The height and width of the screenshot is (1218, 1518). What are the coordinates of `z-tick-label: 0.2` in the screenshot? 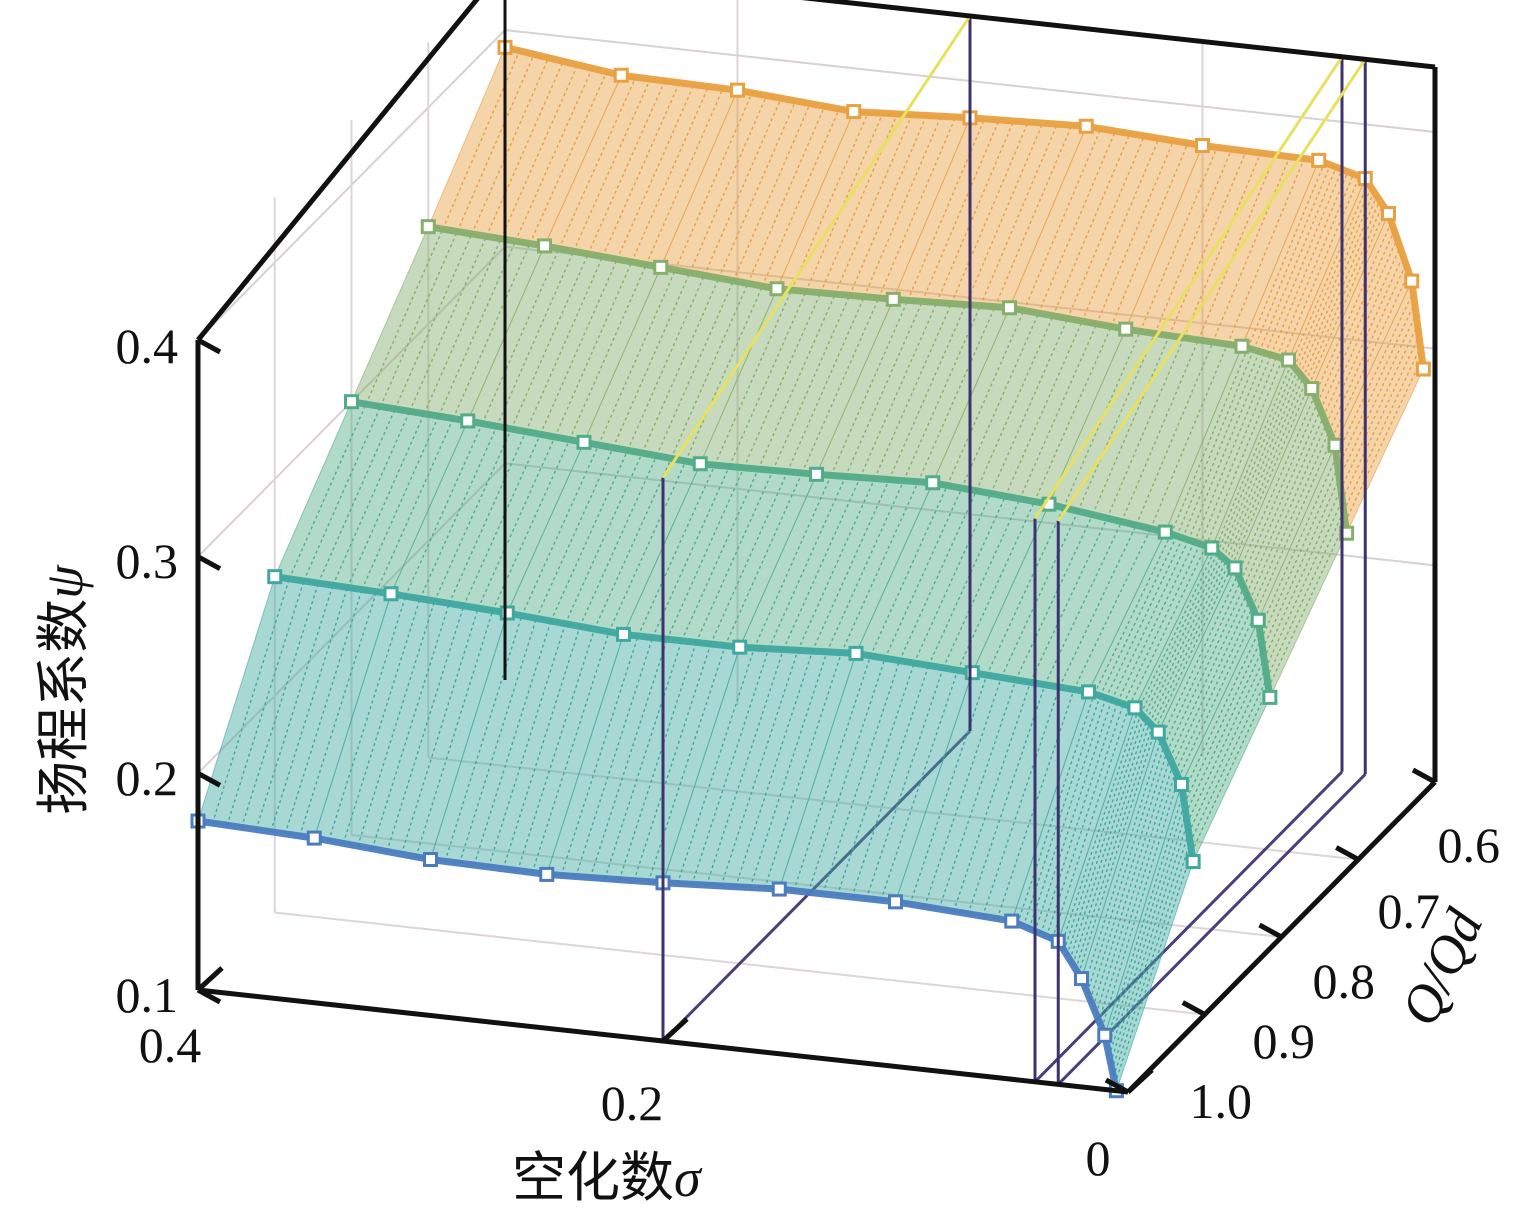 It's located at (147, 778).